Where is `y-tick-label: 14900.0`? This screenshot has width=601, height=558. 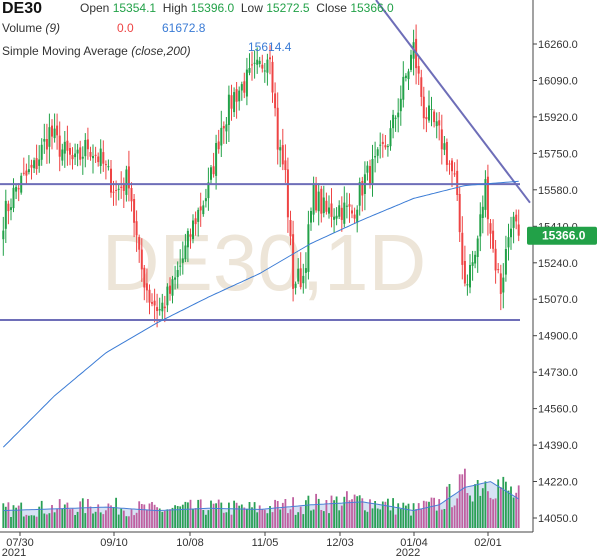 y-tick-label: 14900.0 is located at coordinates (558, 337).